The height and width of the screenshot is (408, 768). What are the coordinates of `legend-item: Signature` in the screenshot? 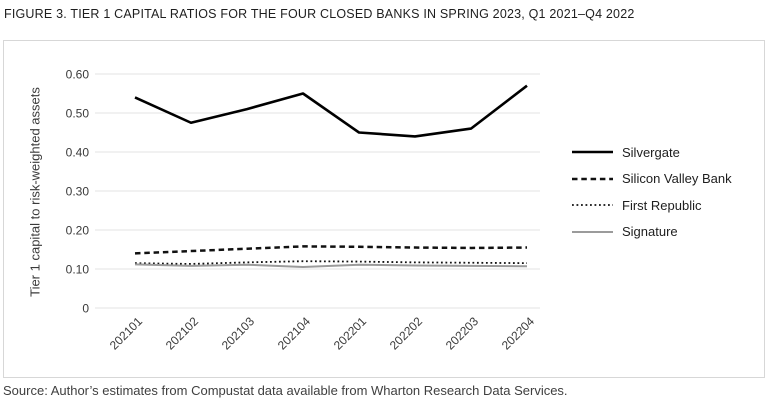 It's located at (652, 232).